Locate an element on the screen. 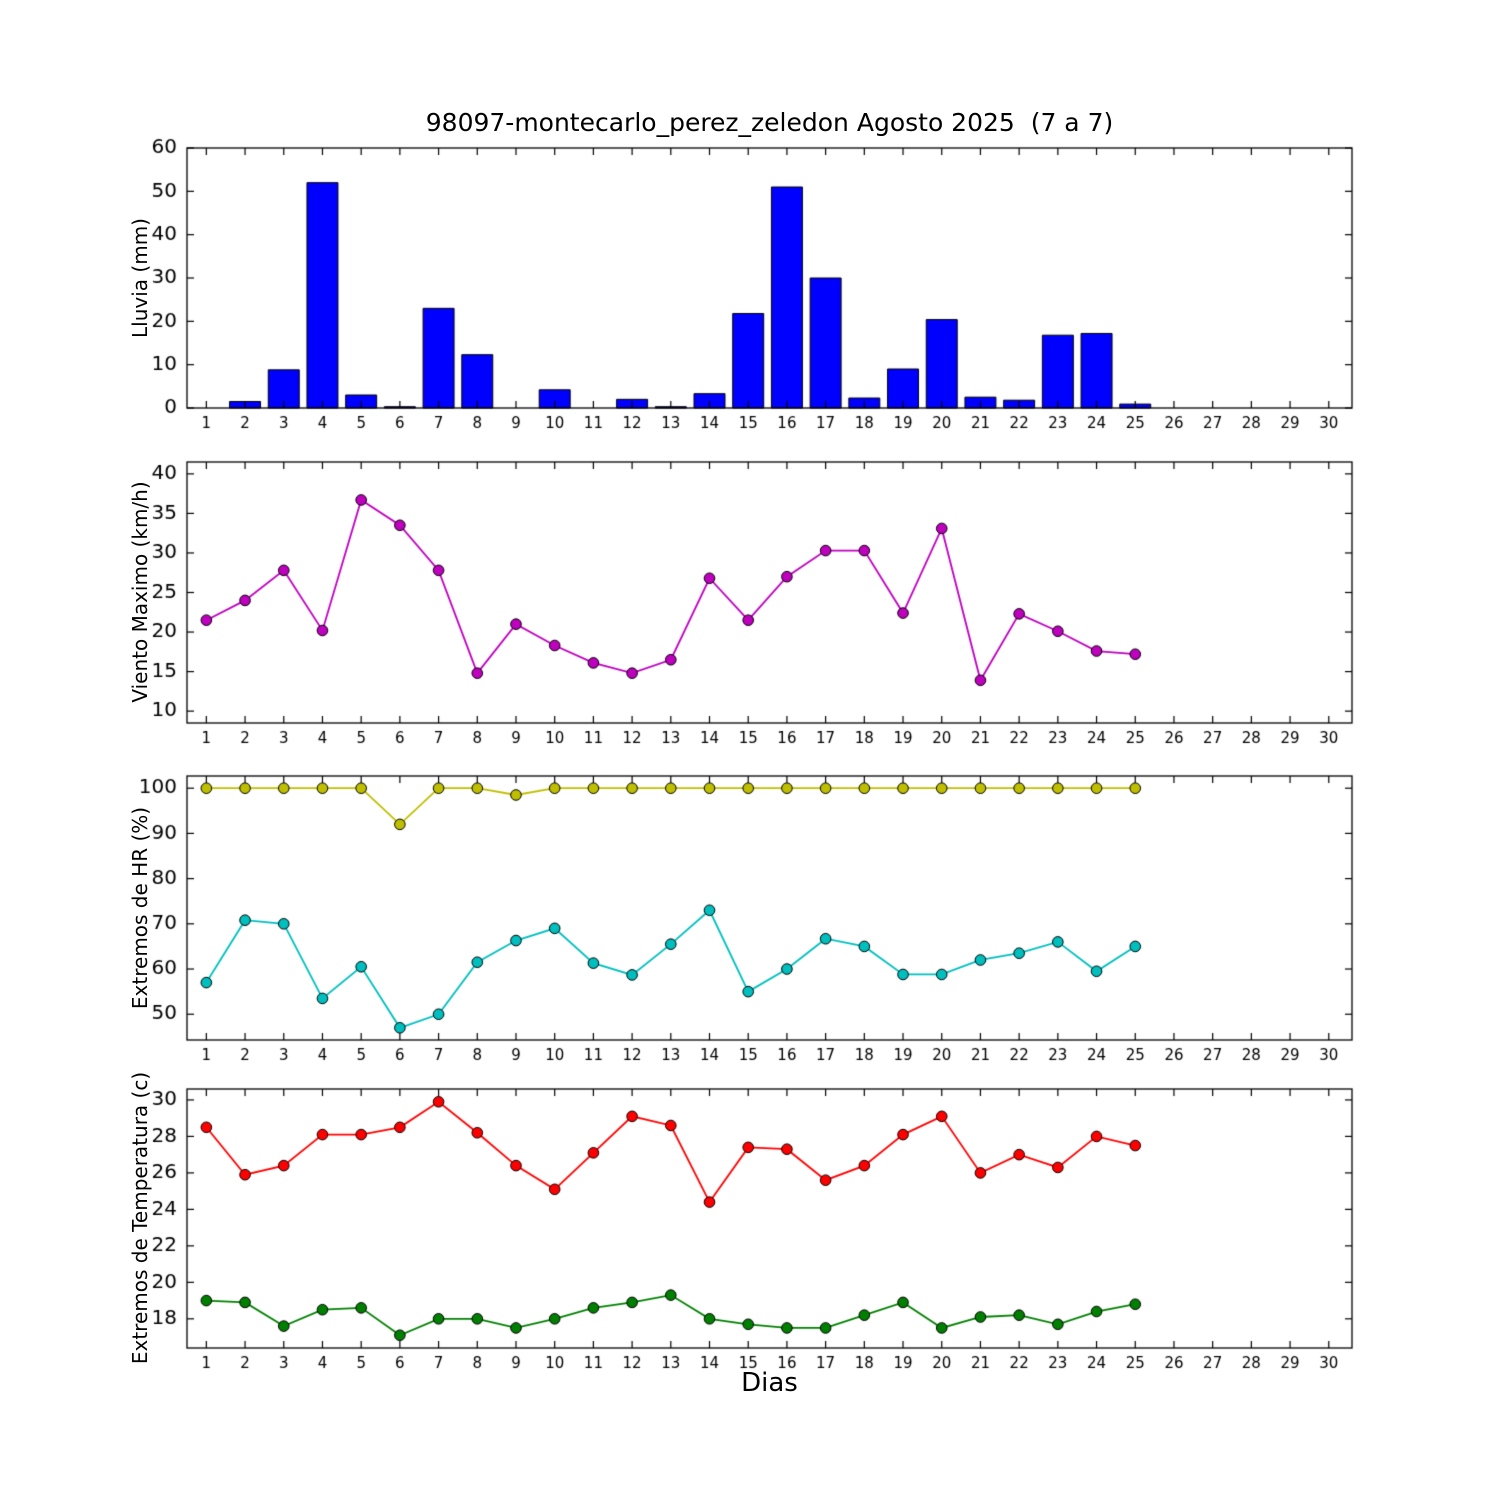  y-axis-label-temperatura: Extremos de Temperatura (c) is located at coordinates (140, 1218).